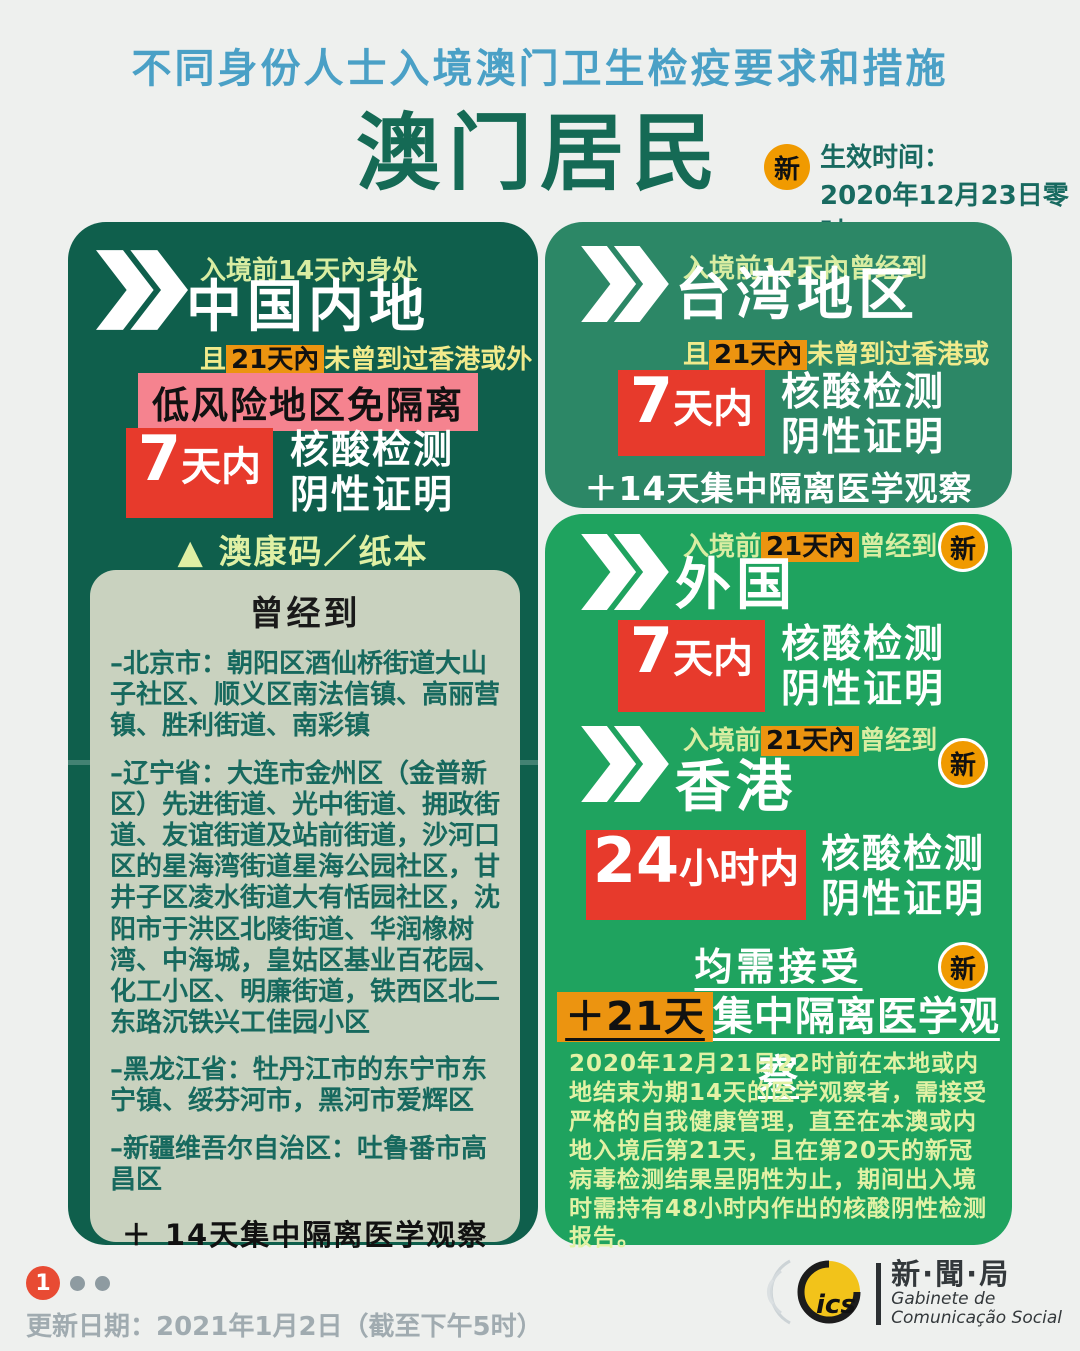 The image size is (1080, 1351). Describe the element at coordinates (539, 153) in the screenshot. I see `page-title: 澳门居民` at that location.